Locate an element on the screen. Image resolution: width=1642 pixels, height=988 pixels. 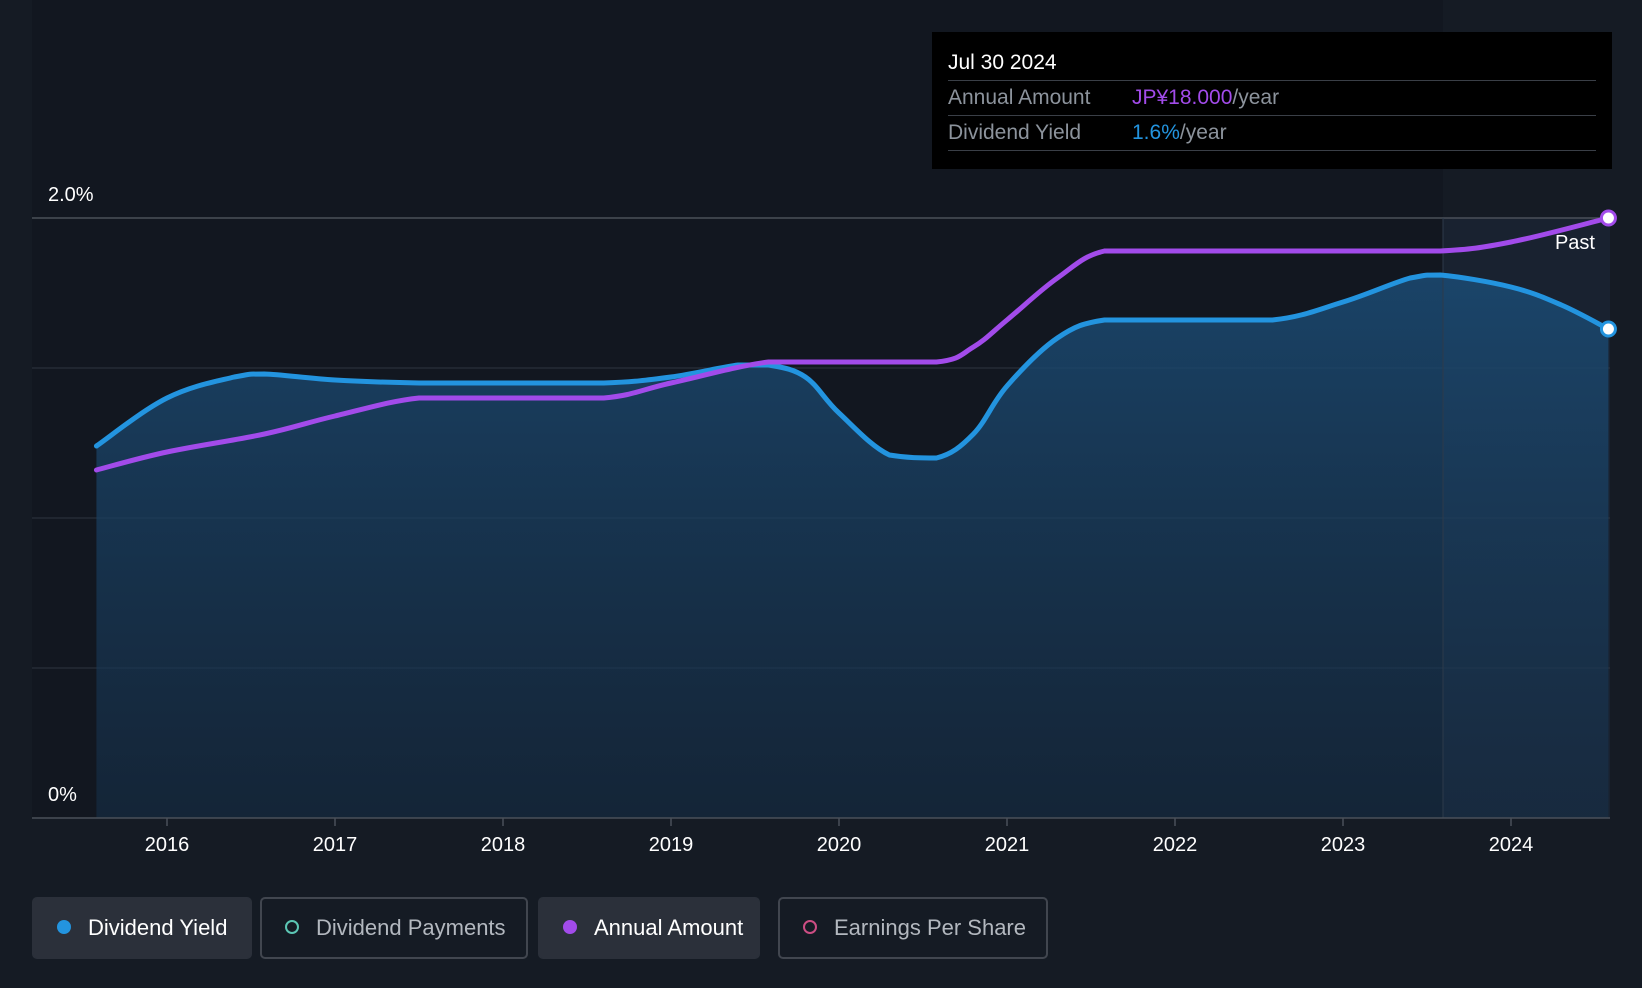
legend-label: Earnings Per Share is located at coordinates (930, 927).